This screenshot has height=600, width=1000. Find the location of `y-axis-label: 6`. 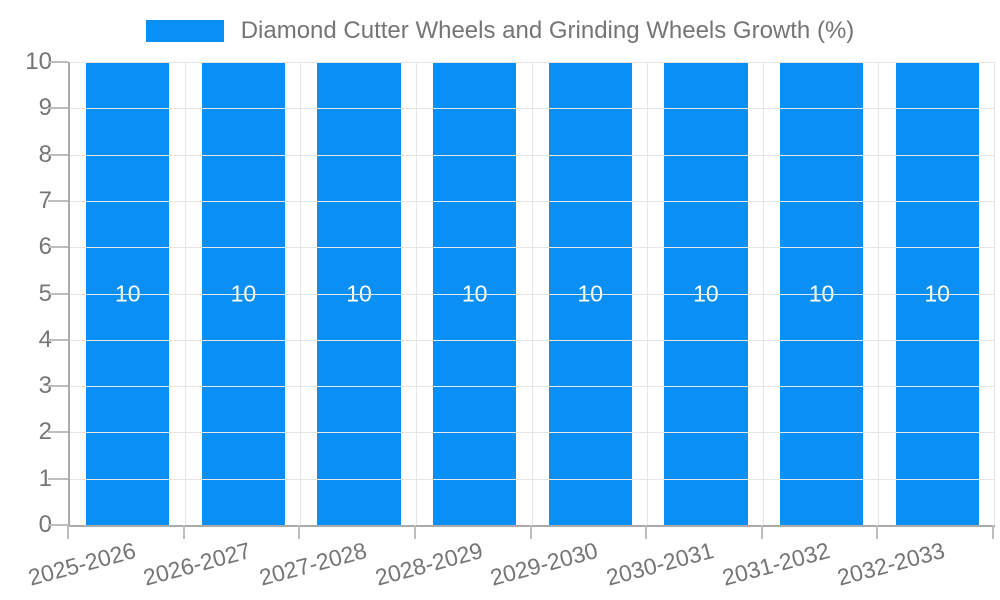

y-axis-label: 6 is located at coordinates (45, 247).